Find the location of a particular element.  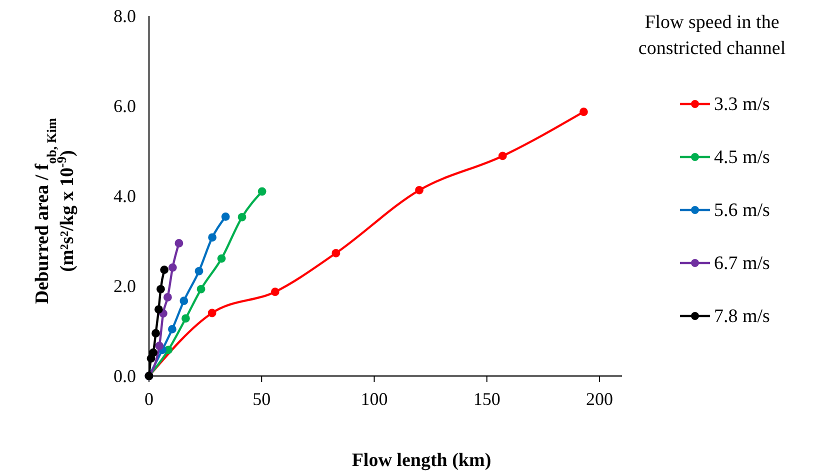

x-tick-label: 200 is located at coordinates (599, 399).